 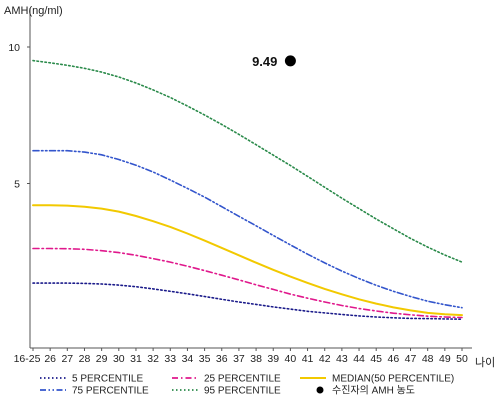 I want to click on x-tick-label: 33, so click(x=170, y=359).